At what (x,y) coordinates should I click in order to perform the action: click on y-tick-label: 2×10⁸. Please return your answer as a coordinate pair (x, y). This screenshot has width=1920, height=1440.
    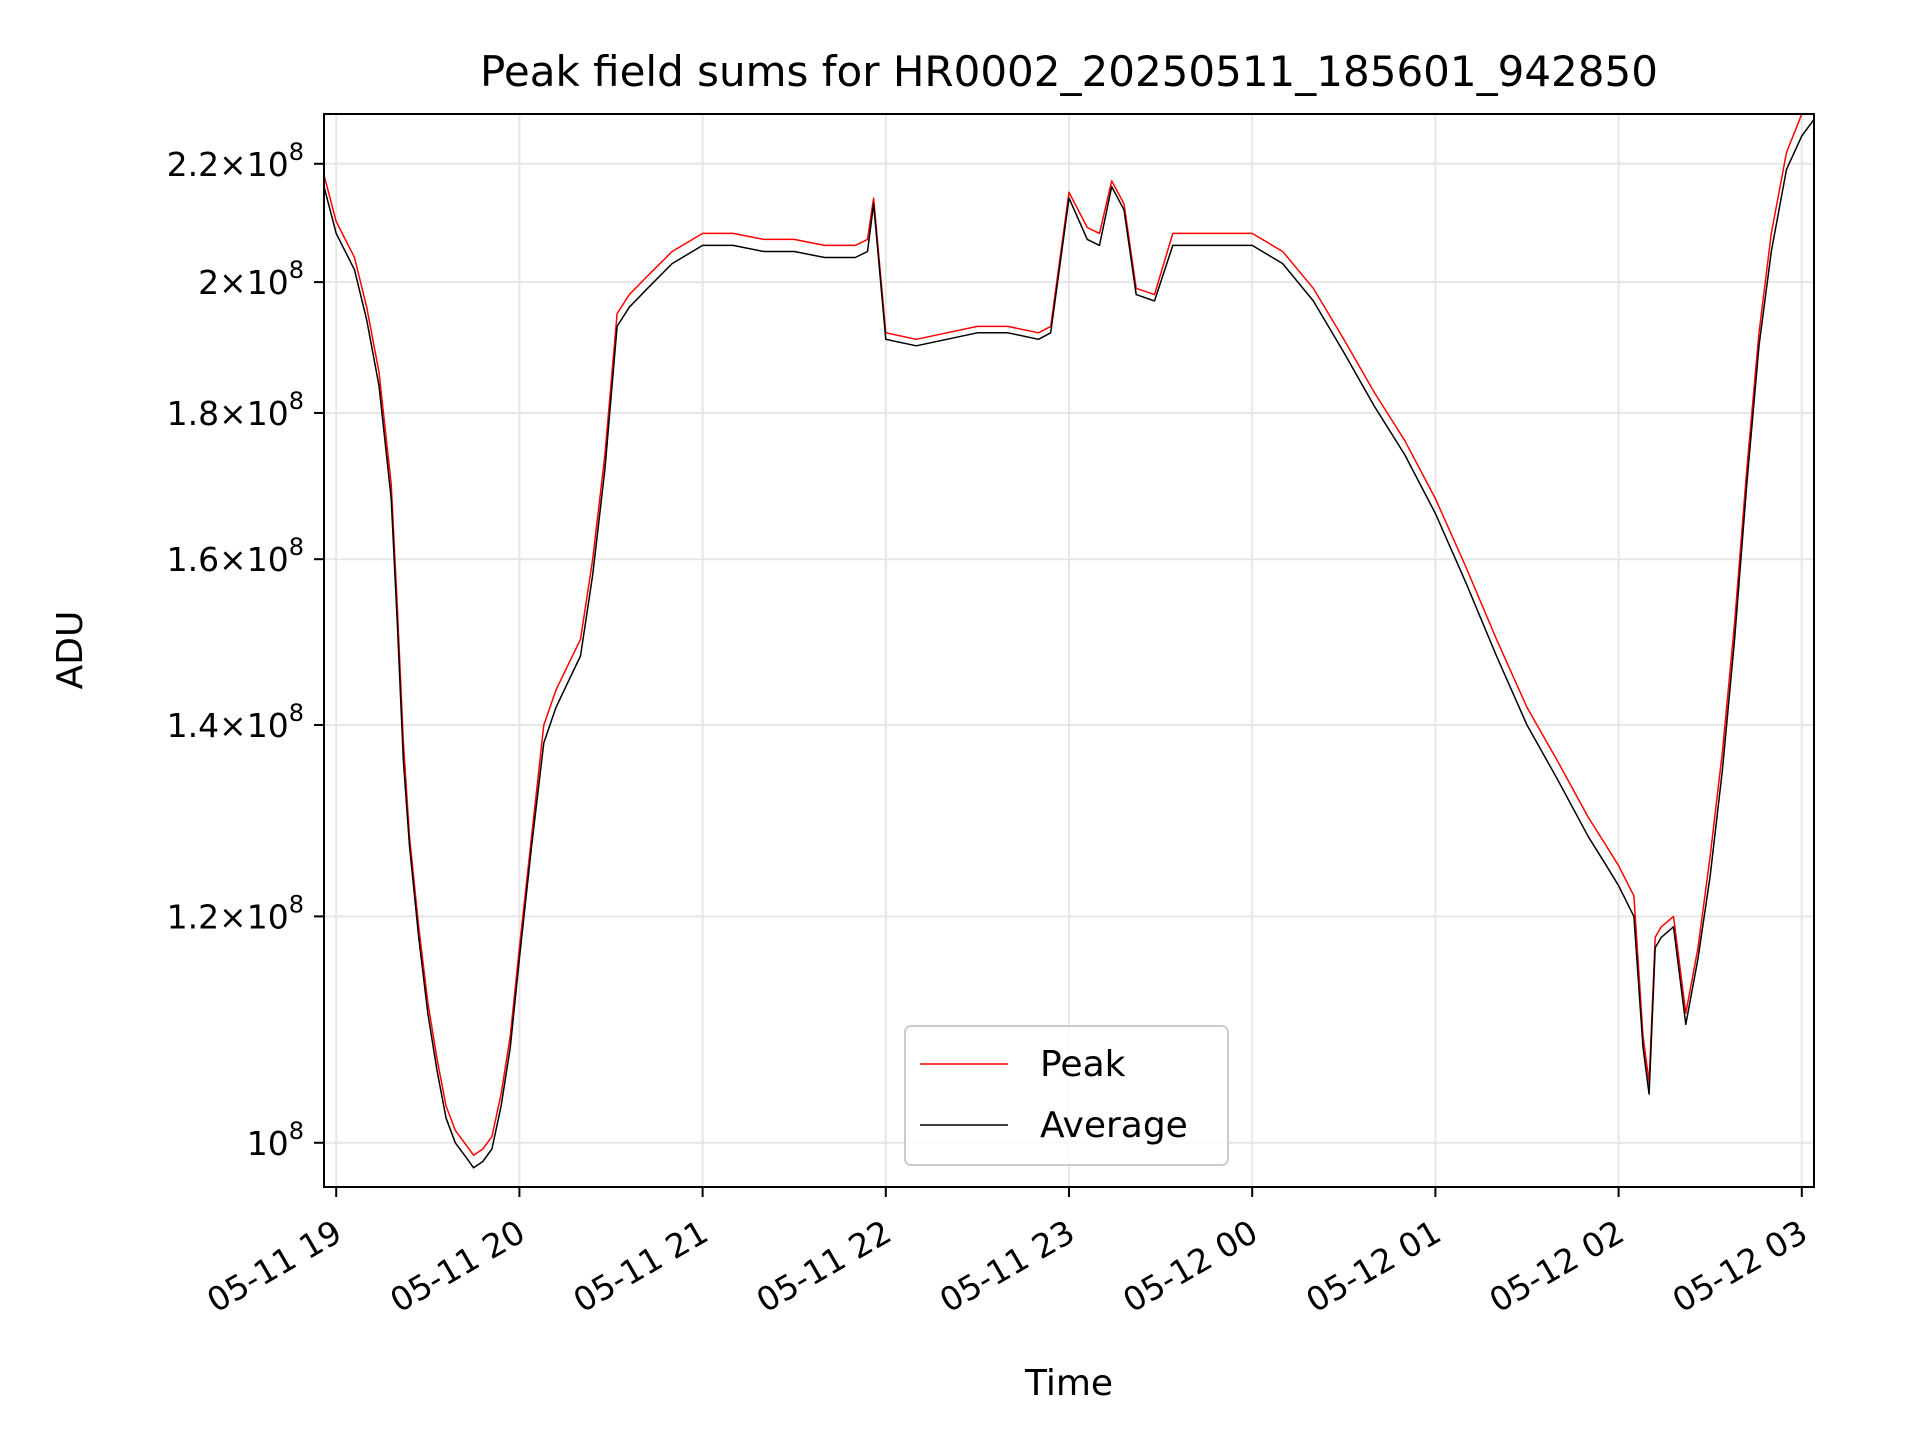
    Looking at the image, I should click on (251, 279).